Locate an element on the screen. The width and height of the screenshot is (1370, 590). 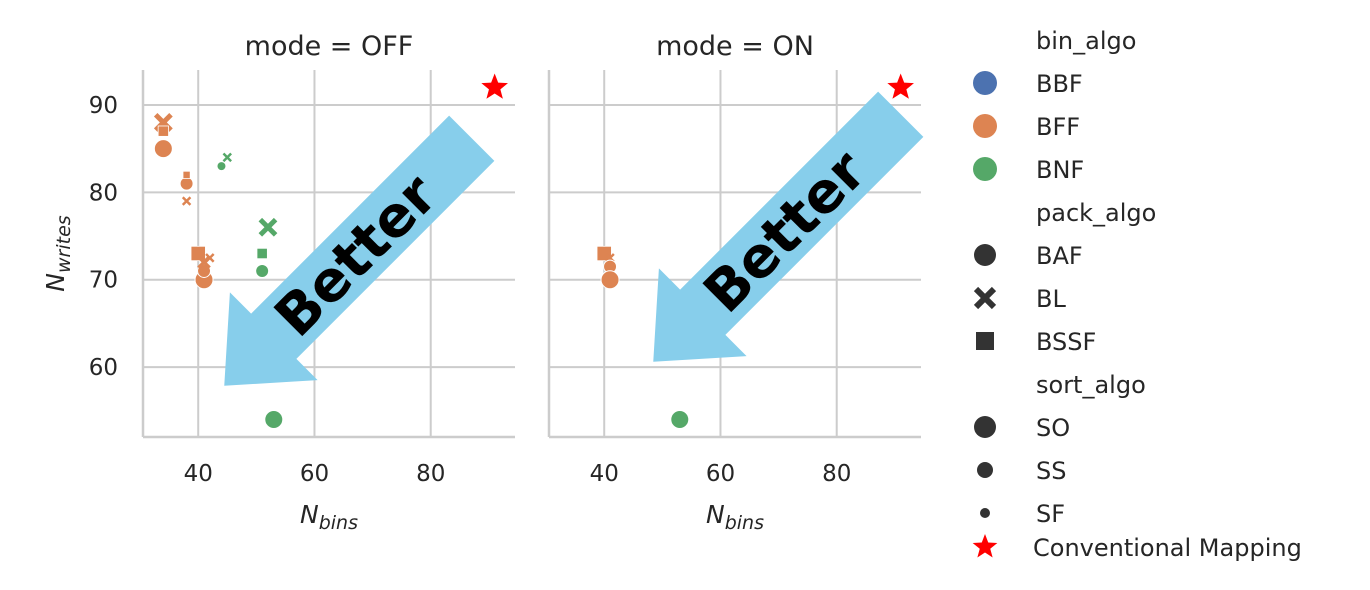
legend-title-sort-algo: sort_algo is located at coordinates (1091, 385).